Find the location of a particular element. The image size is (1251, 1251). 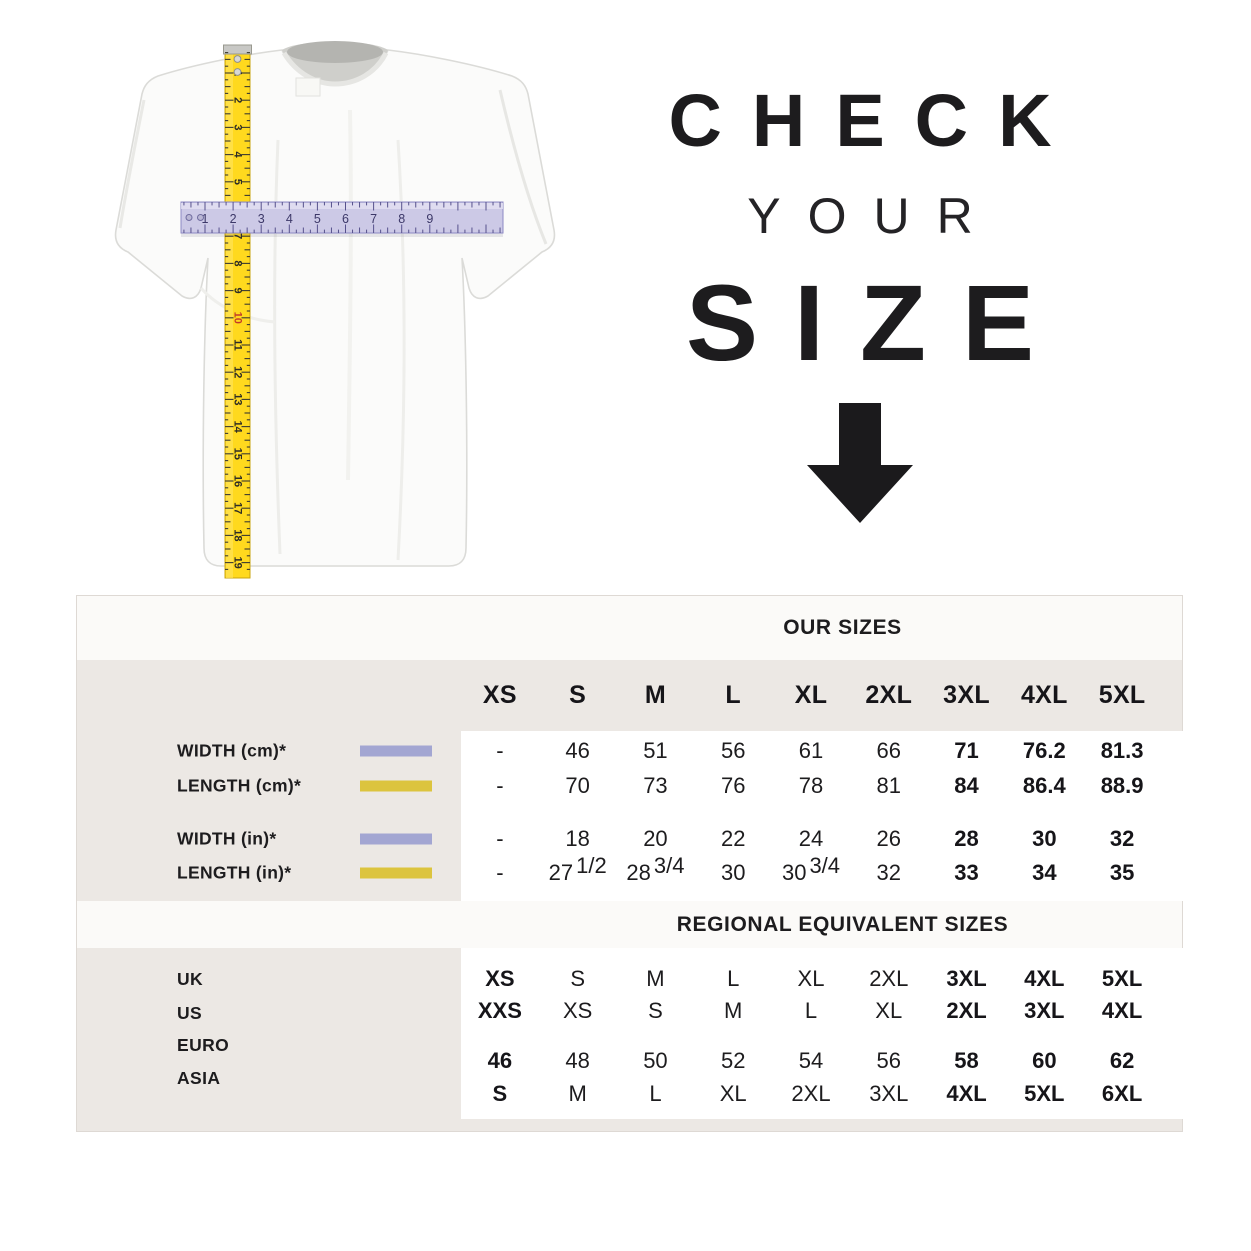

size-value-cell: 88.9 is located at coordinates (1122, 785).